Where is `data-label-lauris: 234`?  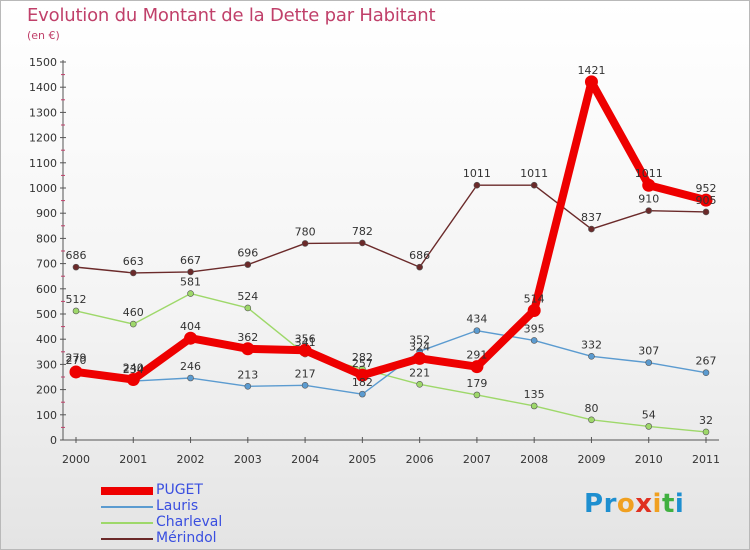 data-label-lauris: 234 is located at coordinates (133, 369).